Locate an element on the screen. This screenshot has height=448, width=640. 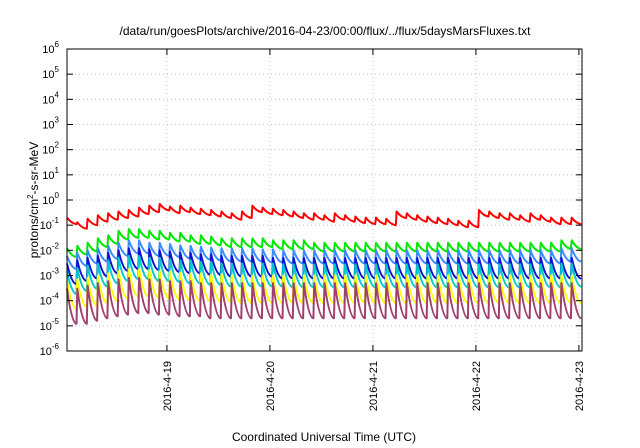
x-tick-label: 2016-4-21 is located at coordinates (374, 386).